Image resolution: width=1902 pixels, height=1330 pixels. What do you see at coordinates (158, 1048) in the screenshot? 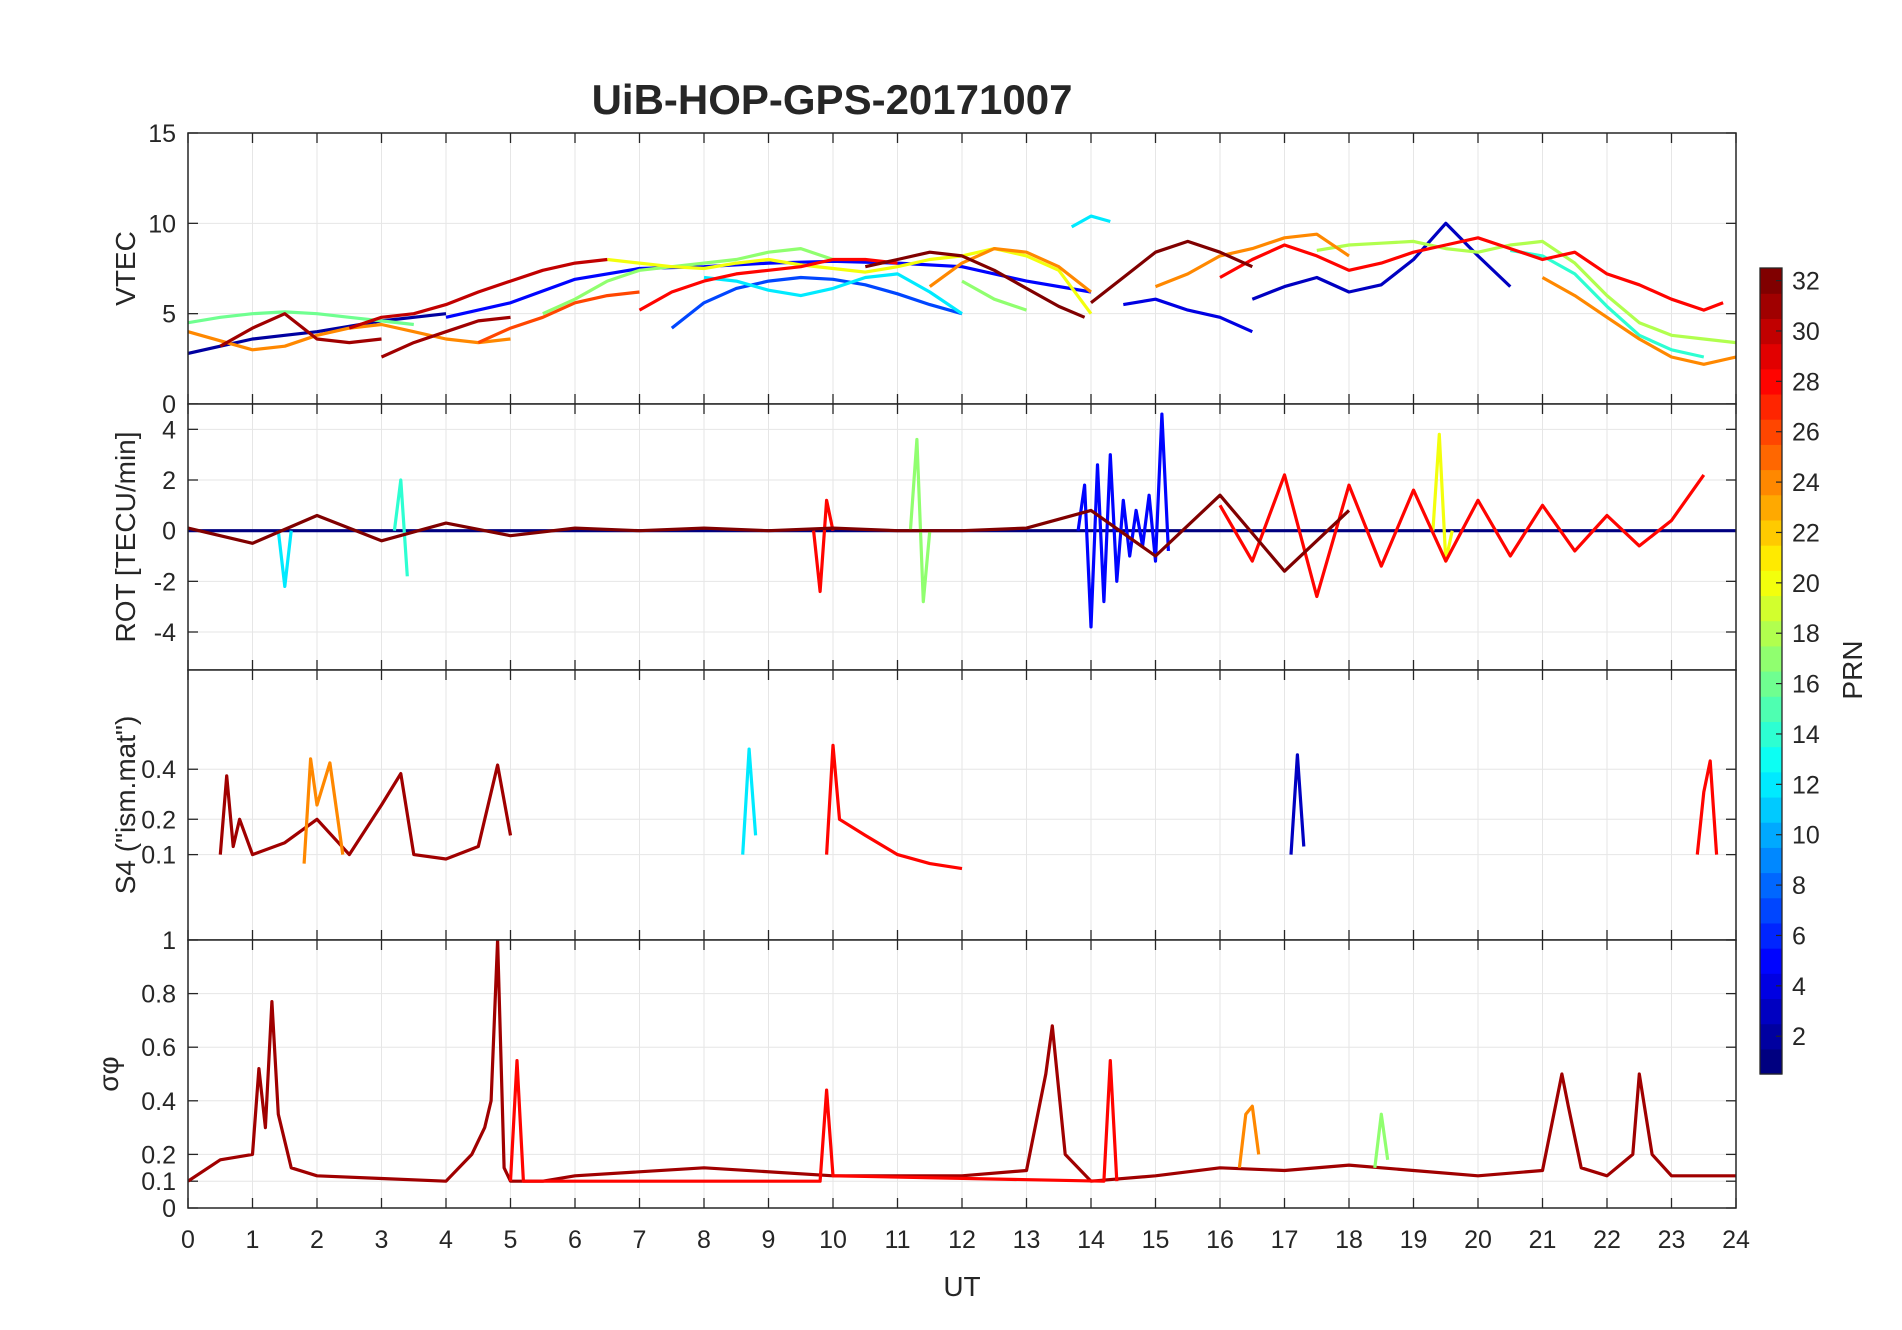
I see `y-tick-label: 0.6` at bounding box center [158, 1048].